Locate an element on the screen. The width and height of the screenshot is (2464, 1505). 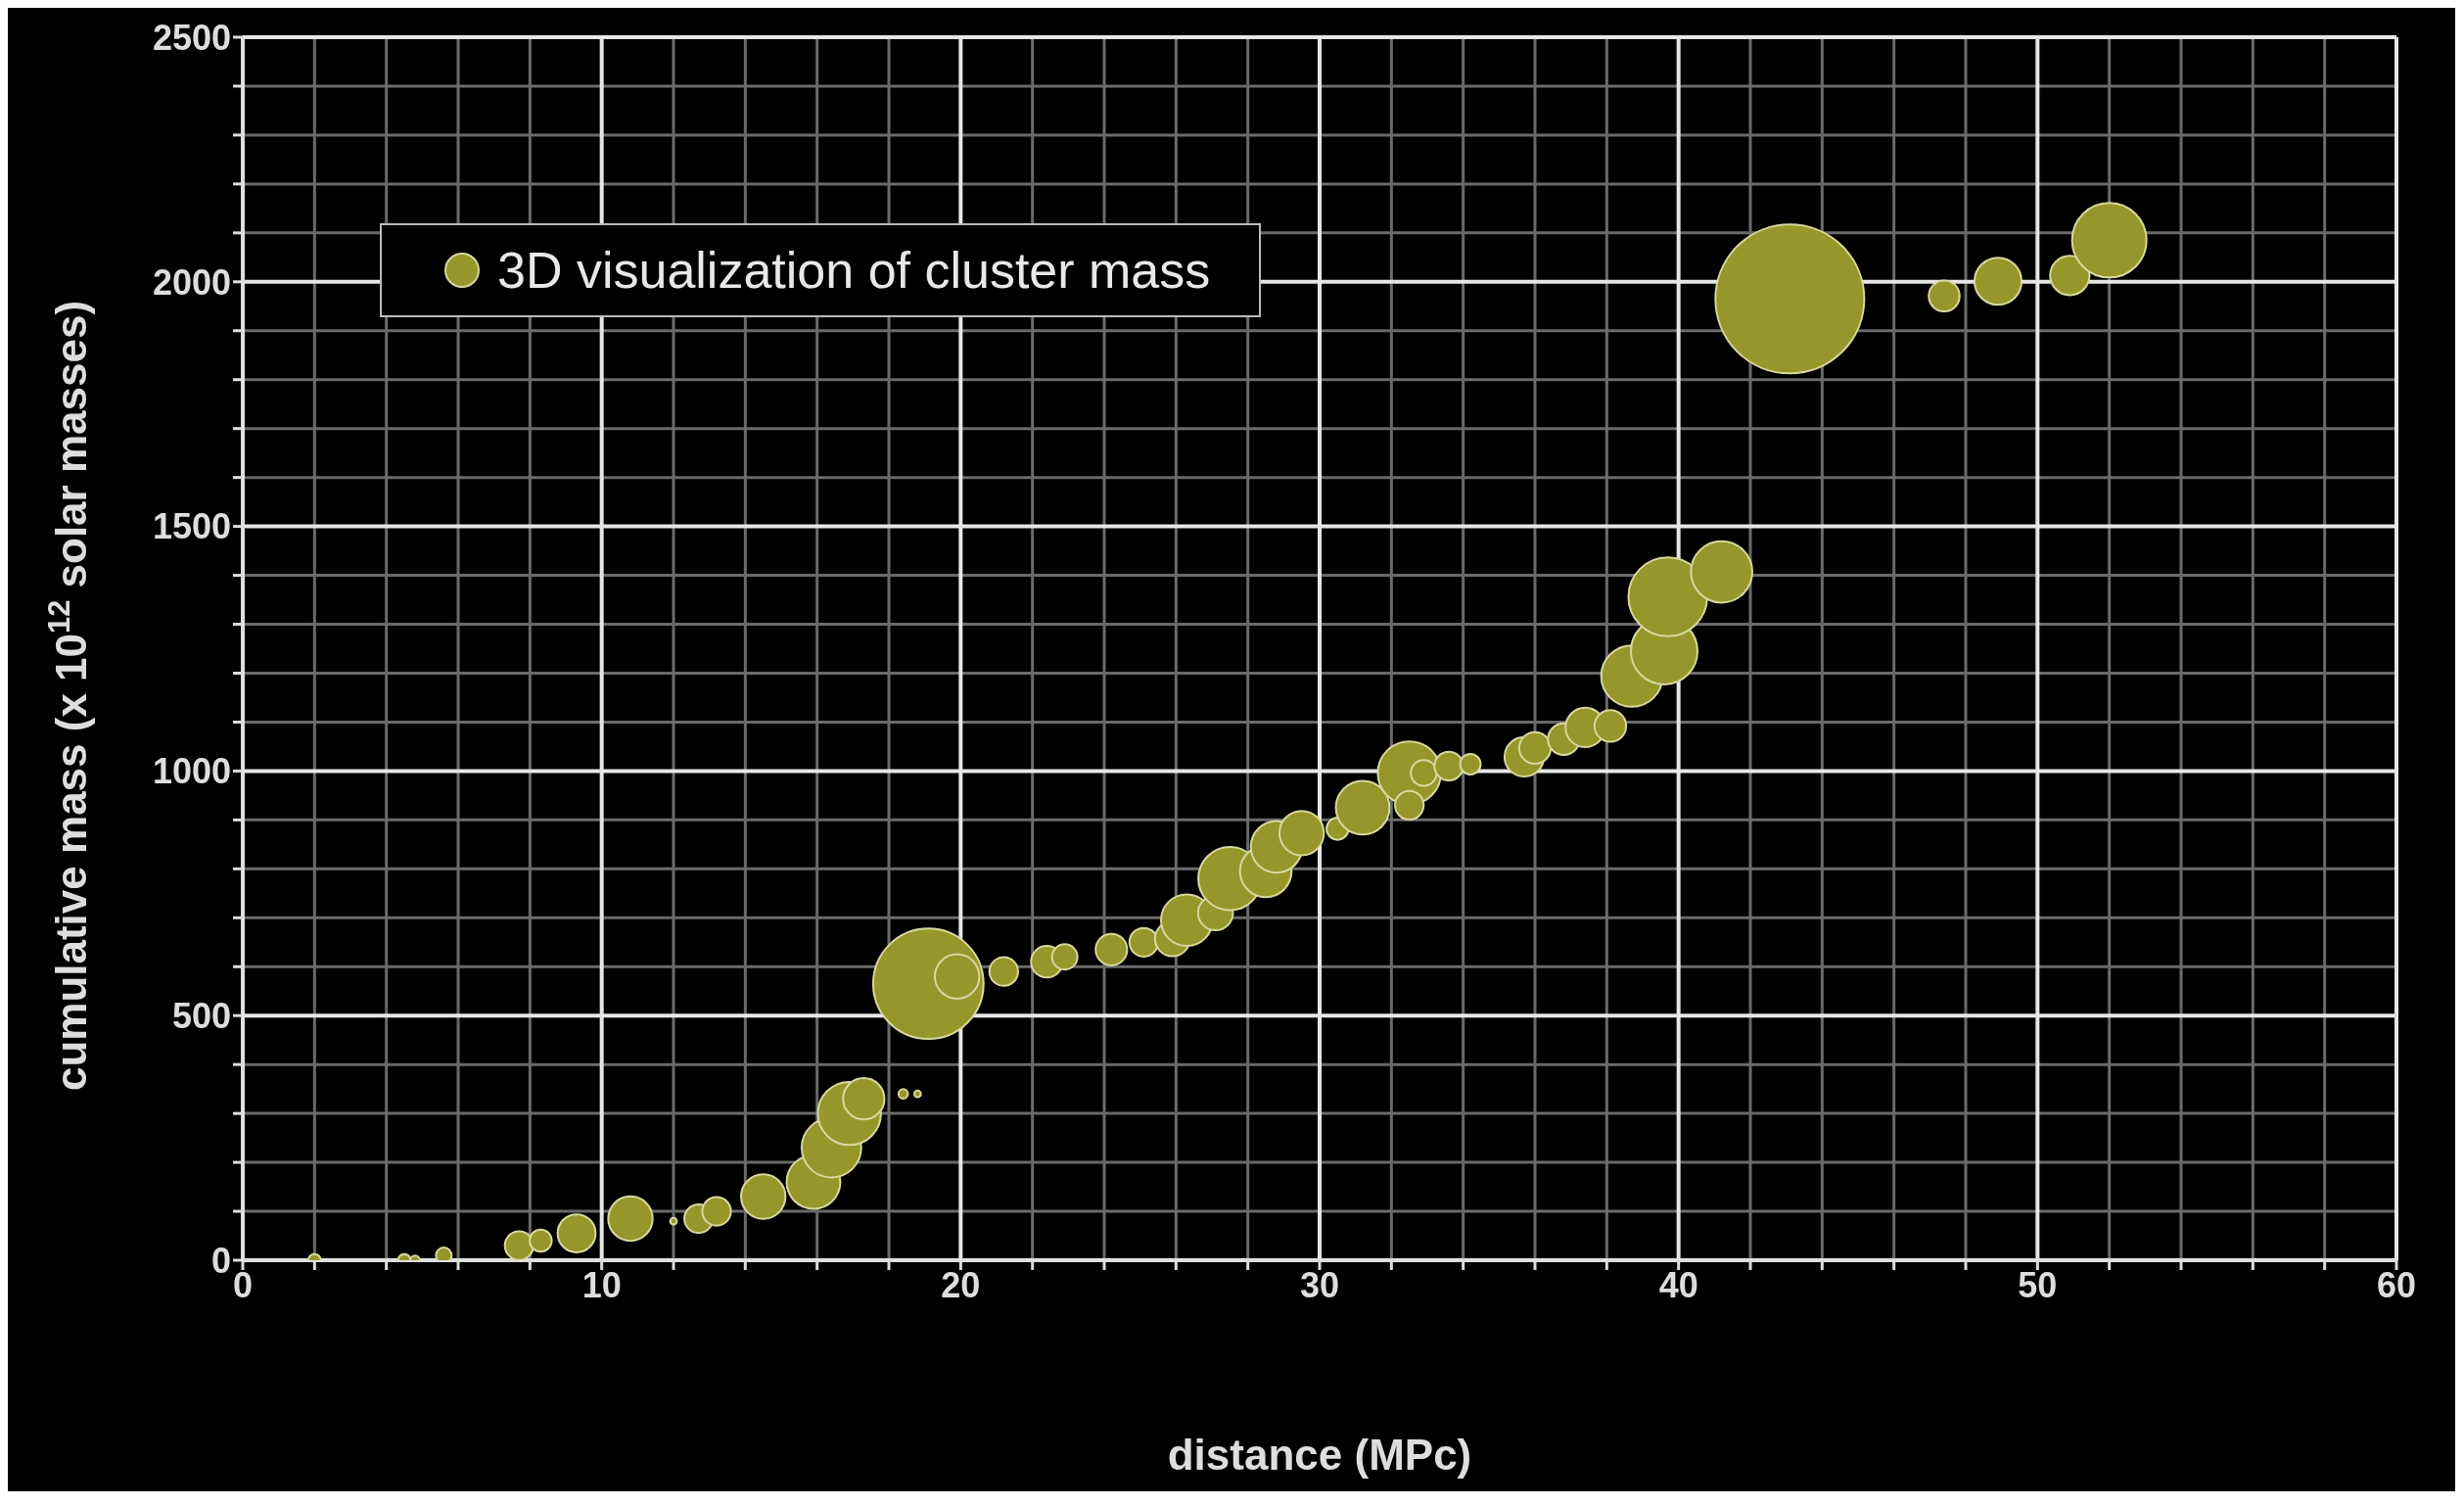
x-tick-label: 30 is located at coordinates (1319, 1285).